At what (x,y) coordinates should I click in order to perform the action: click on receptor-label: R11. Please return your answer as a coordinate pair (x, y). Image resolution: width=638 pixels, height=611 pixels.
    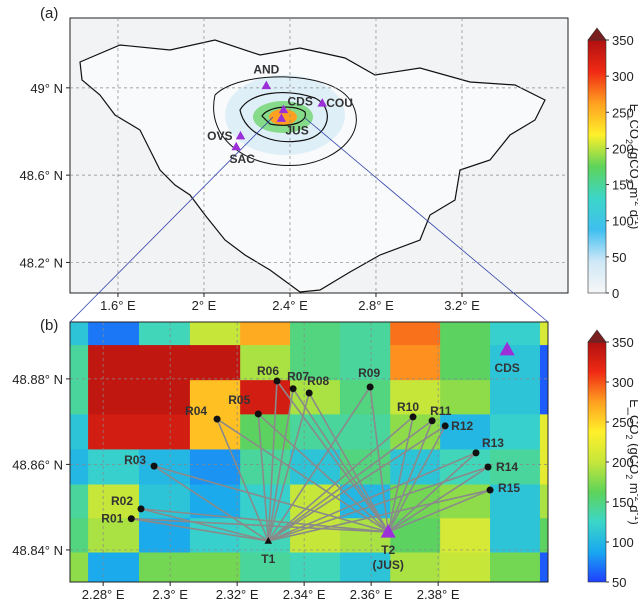
    Looking at the image, I should click on (441, 411).